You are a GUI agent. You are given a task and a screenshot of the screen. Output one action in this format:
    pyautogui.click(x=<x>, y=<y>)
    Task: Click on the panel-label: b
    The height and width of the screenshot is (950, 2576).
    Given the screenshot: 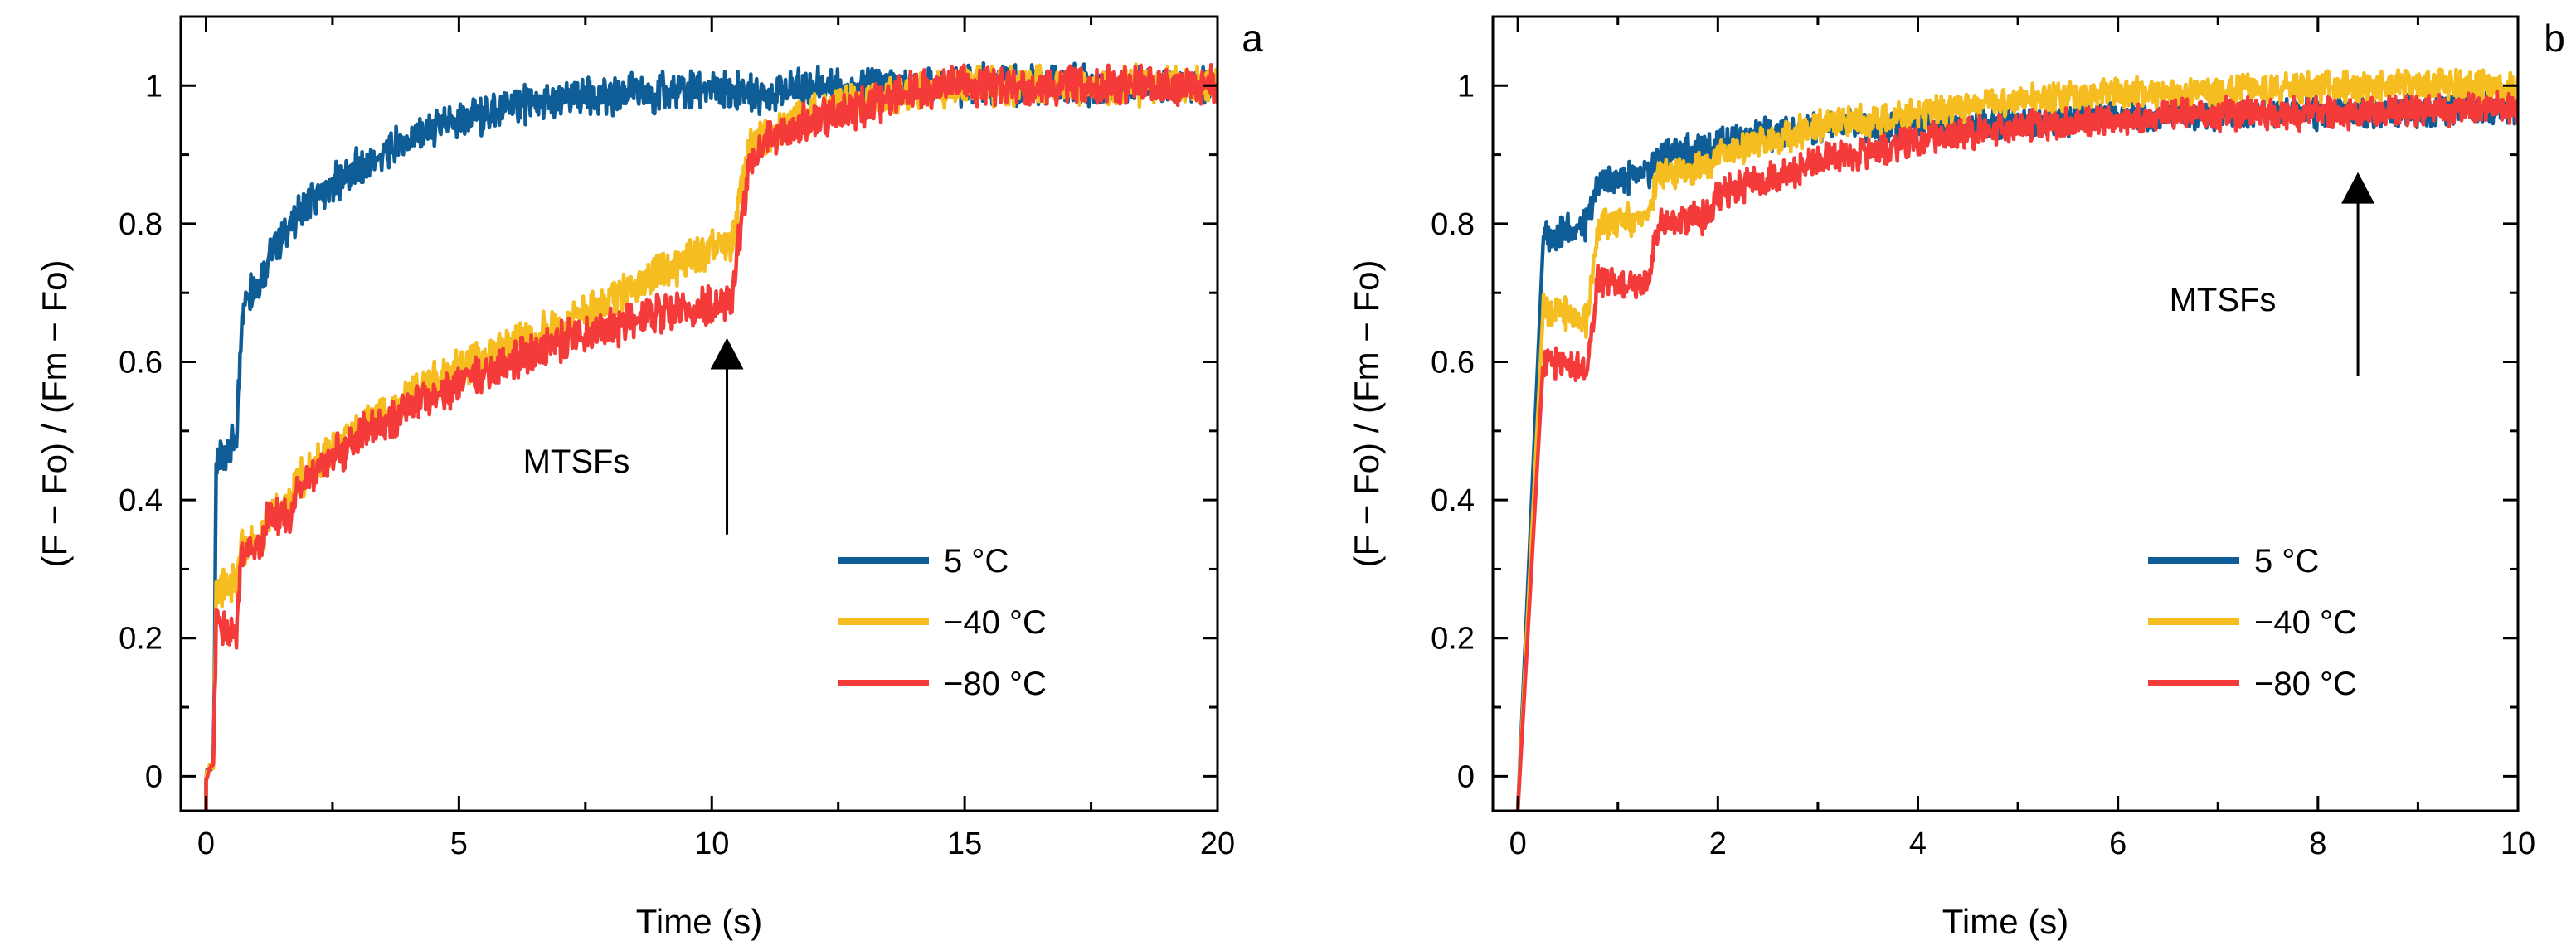 What is the action you would take?
    pyautogui.click(x=2555, y=38)
    